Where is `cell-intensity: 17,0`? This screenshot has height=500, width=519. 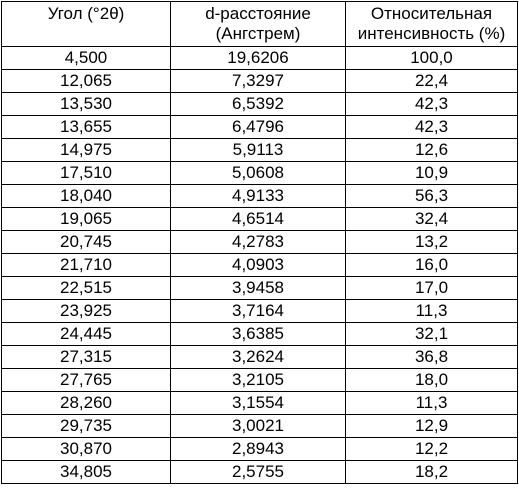 cell-intensity: 17,0 is located at coordinates (431, 288).